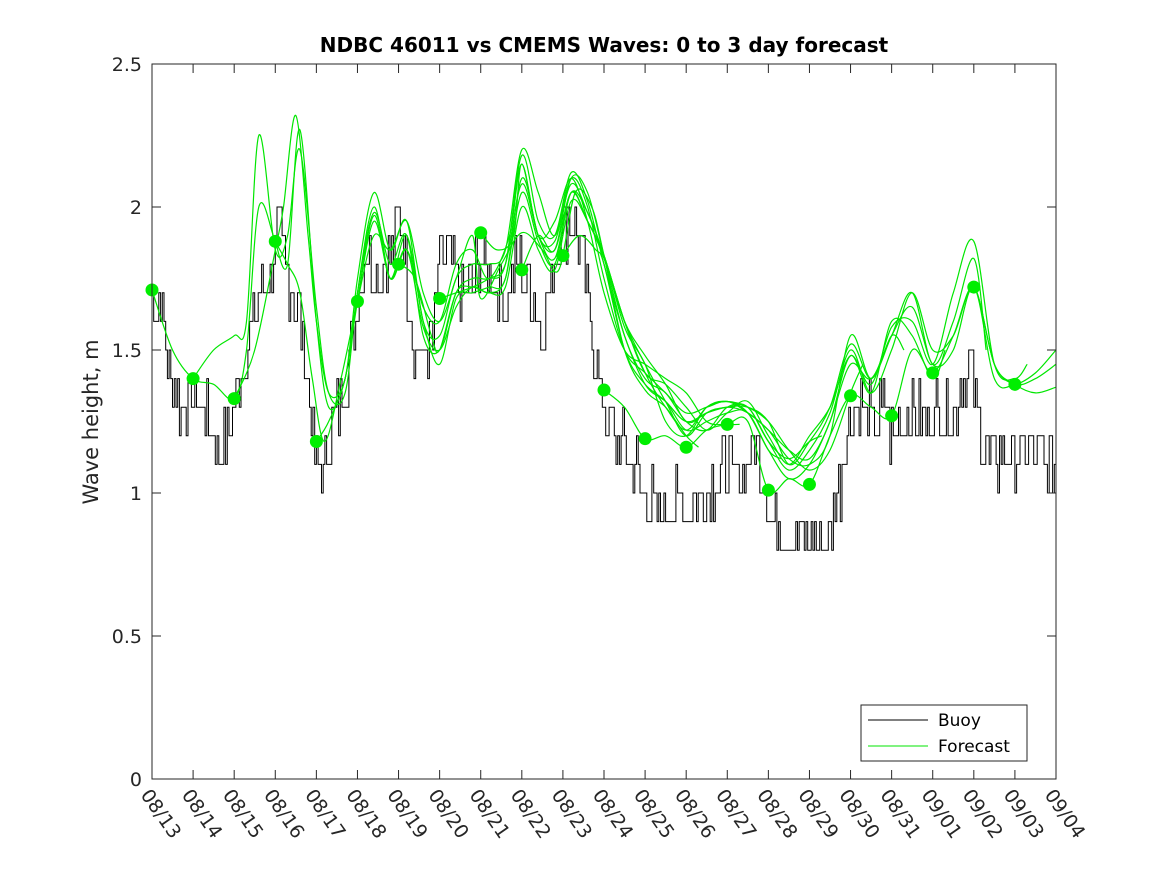 Image resolution: width=1167 pixels, height=875 pixels. Describe the element at coordinates (91, 421) in the screenshot. I see `y-axis-label: Wave height, m` at that location.